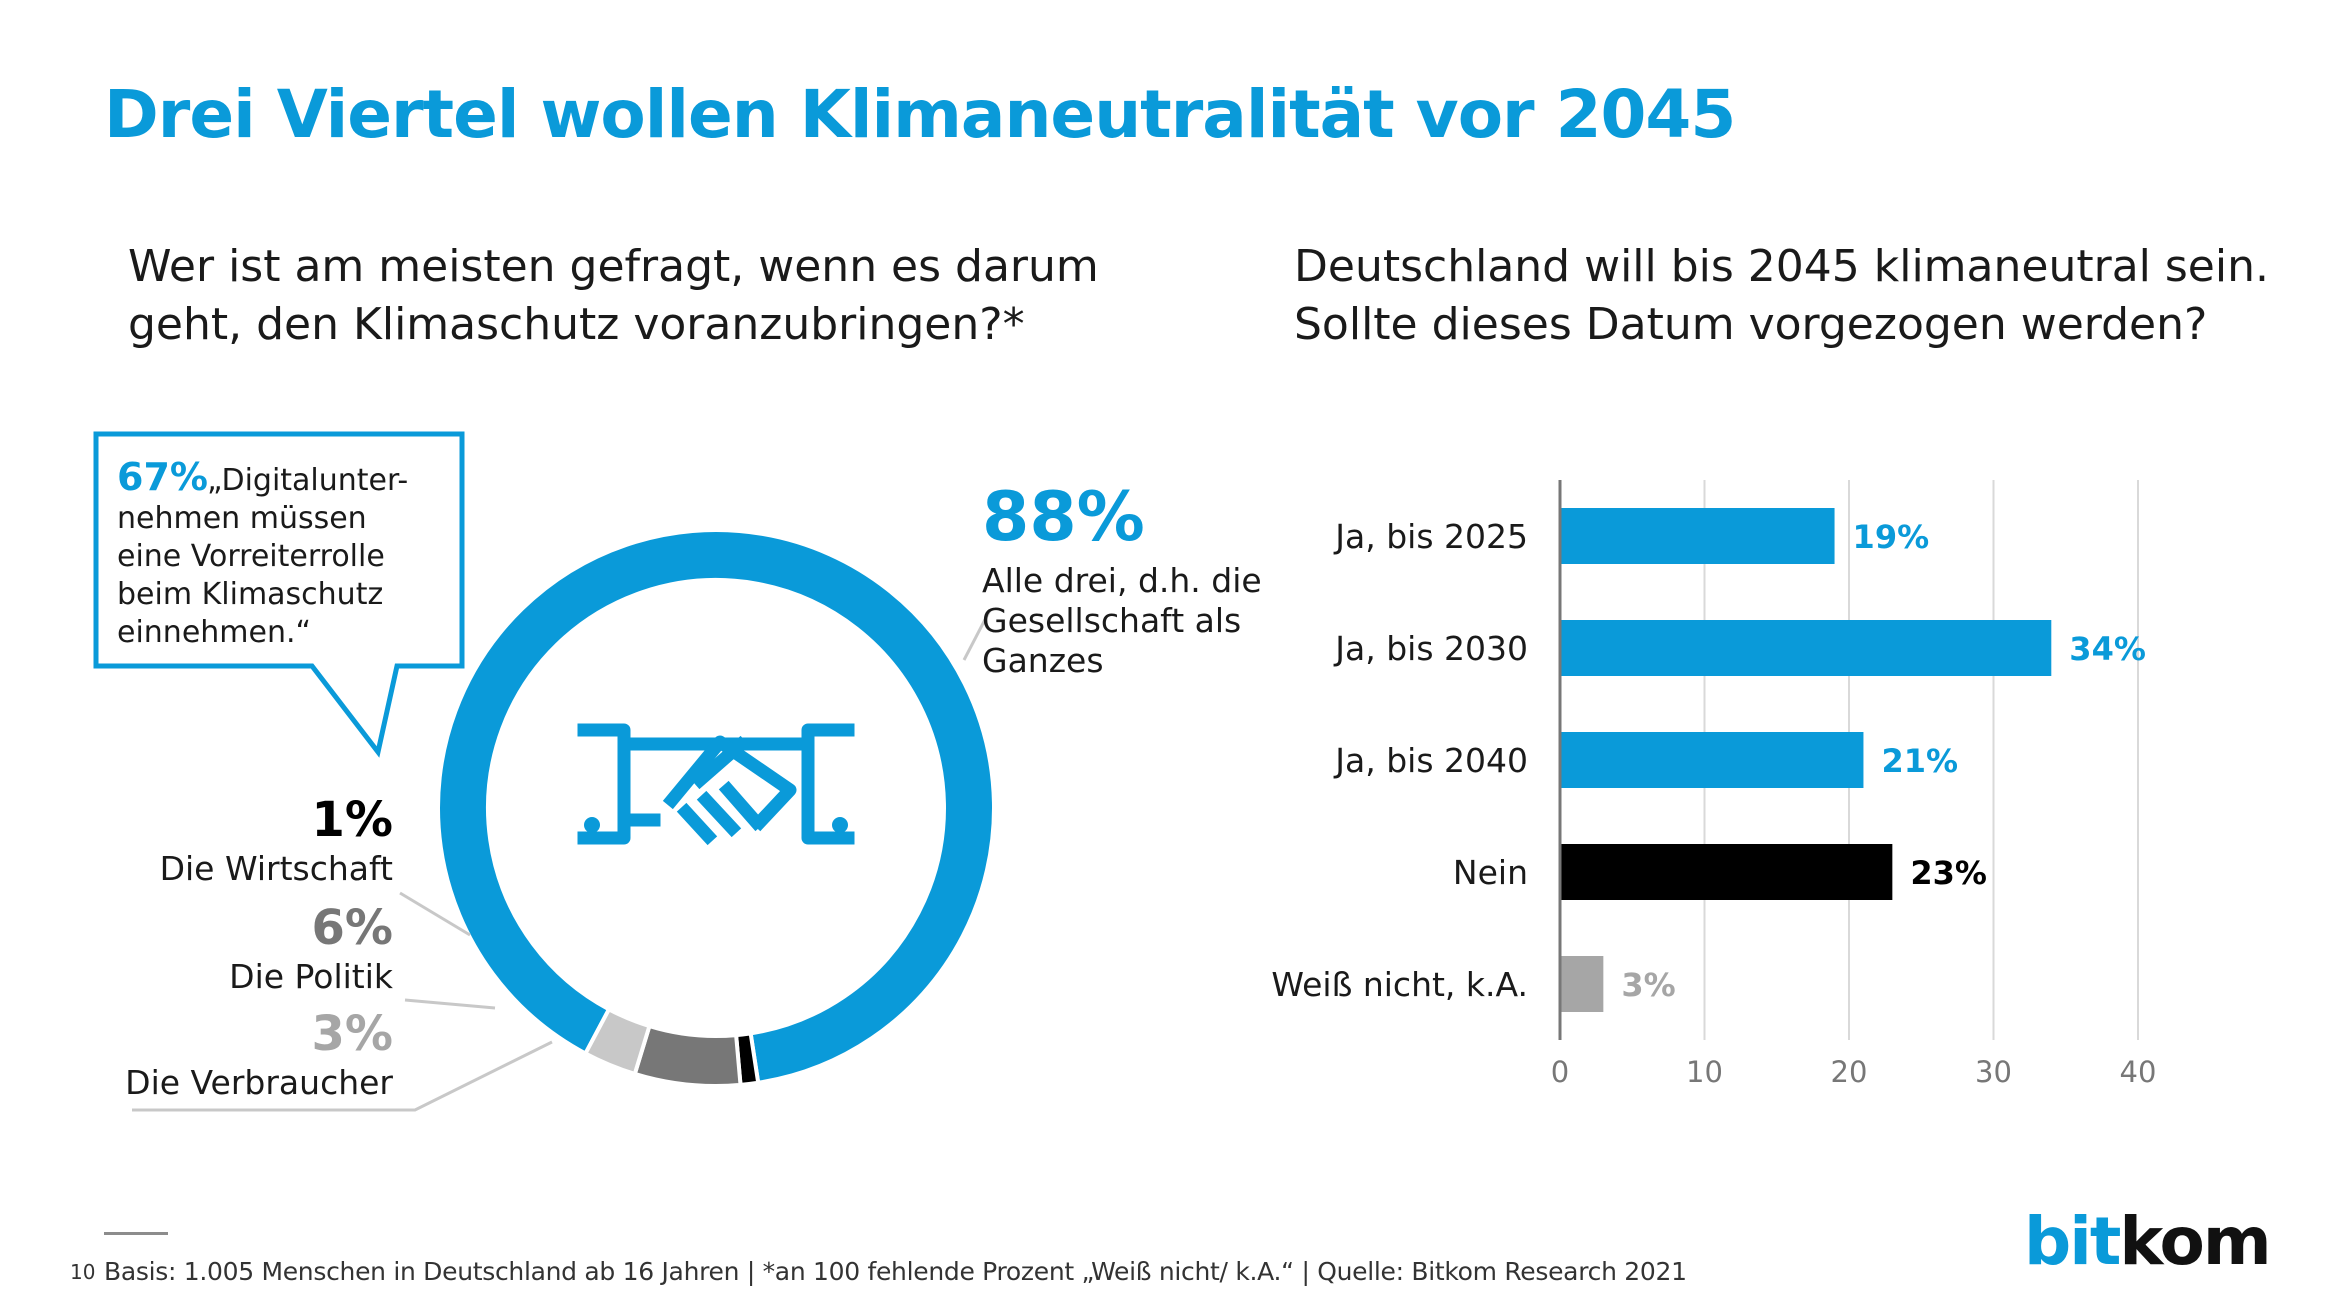  I want to click on callout-line: beim Klimaschutz, so click(250, 594).